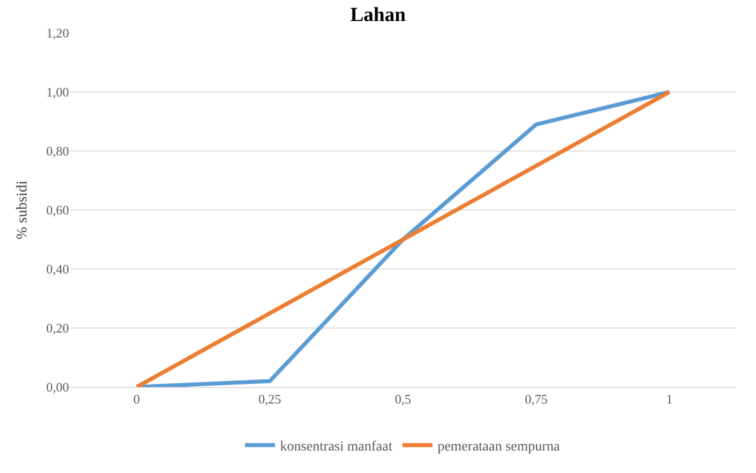  I want to click on x-tick-label: 1, so click(669, 399).